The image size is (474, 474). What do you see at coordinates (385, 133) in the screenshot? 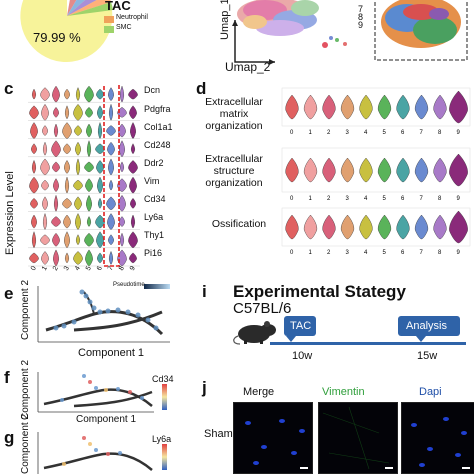
I see `xtick-label: 5` at bounding box center [385, 133].